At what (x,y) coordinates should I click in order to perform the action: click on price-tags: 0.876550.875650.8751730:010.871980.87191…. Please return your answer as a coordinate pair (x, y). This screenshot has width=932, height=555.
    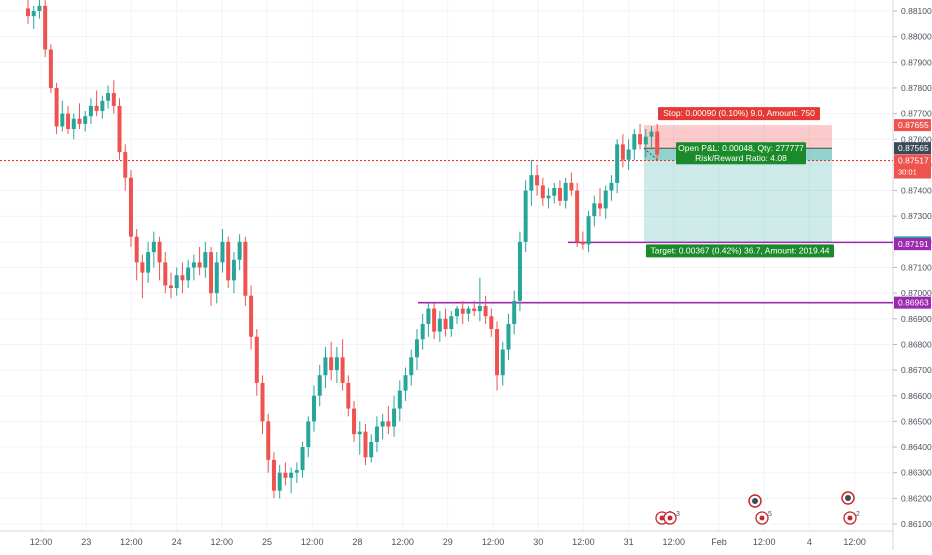
    Looking at the image, I should click on (912, 214).